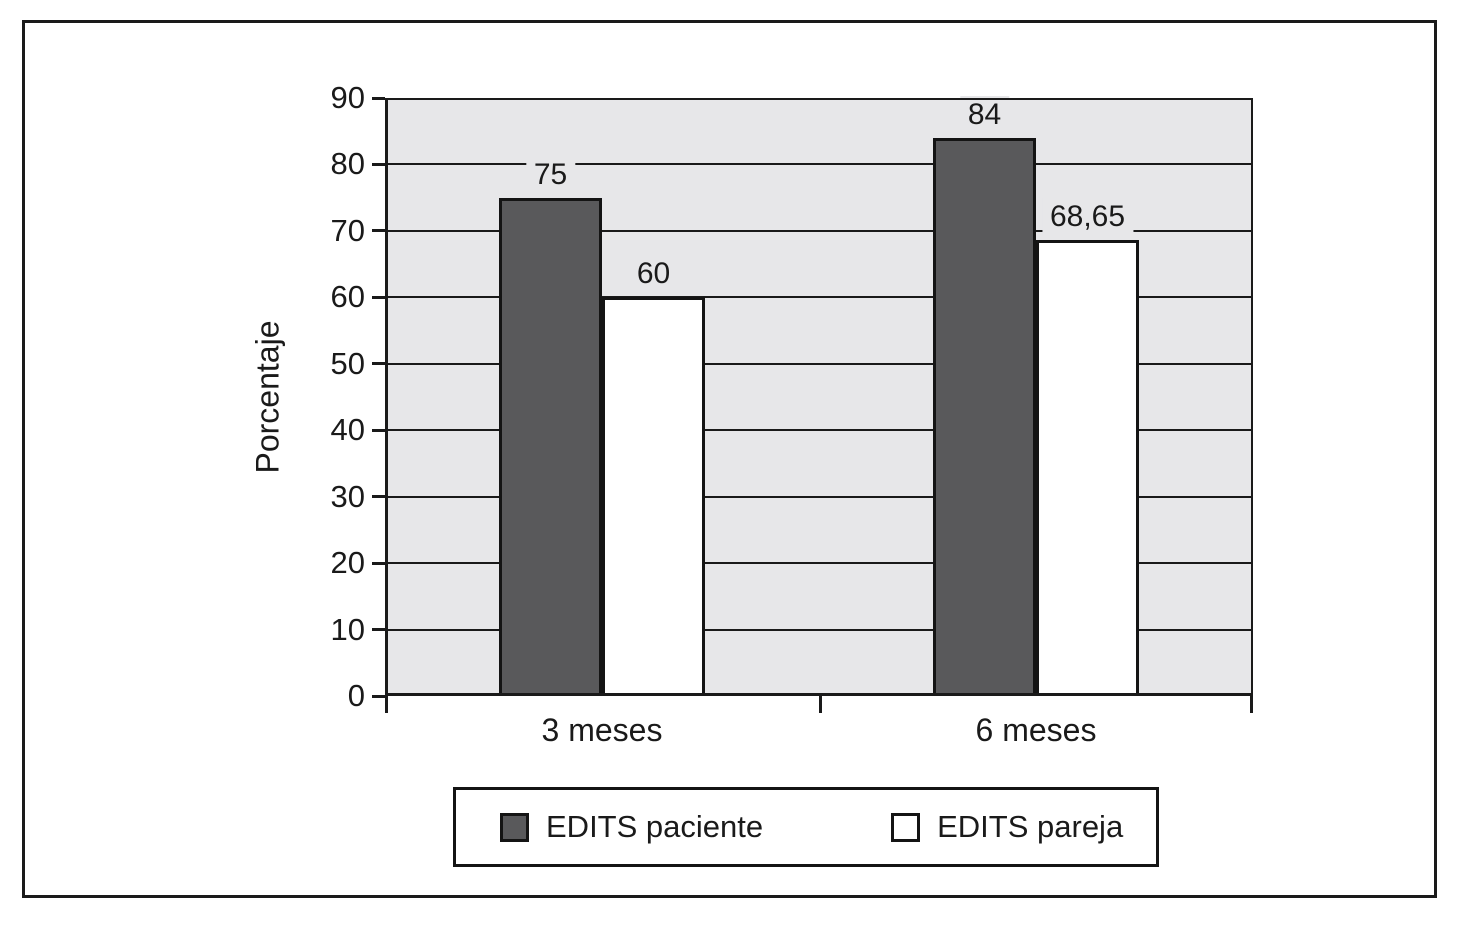  I want to click on legend-swatch-pareja-icon, so click(906, 827).